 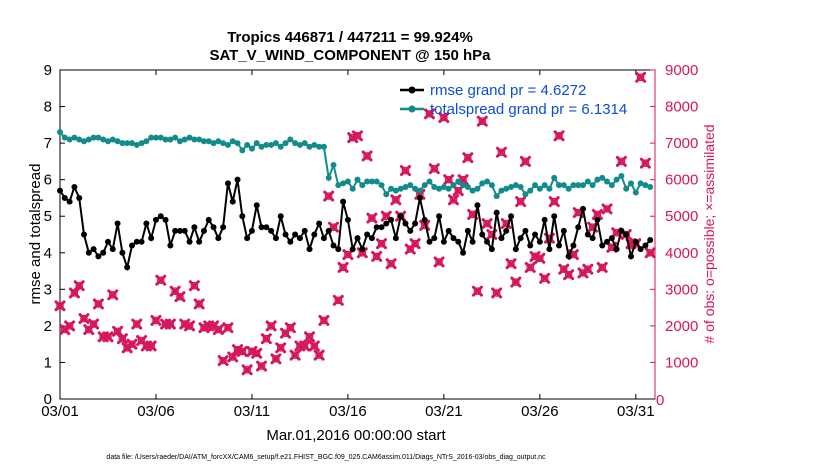 What do you see at coordinates (674, 216) in the screenshot?
I see `y2-axis-ticks: 1000 2000 3000 4000 5000 6000 7000 8000 9000` at bounding box center [674, 216].